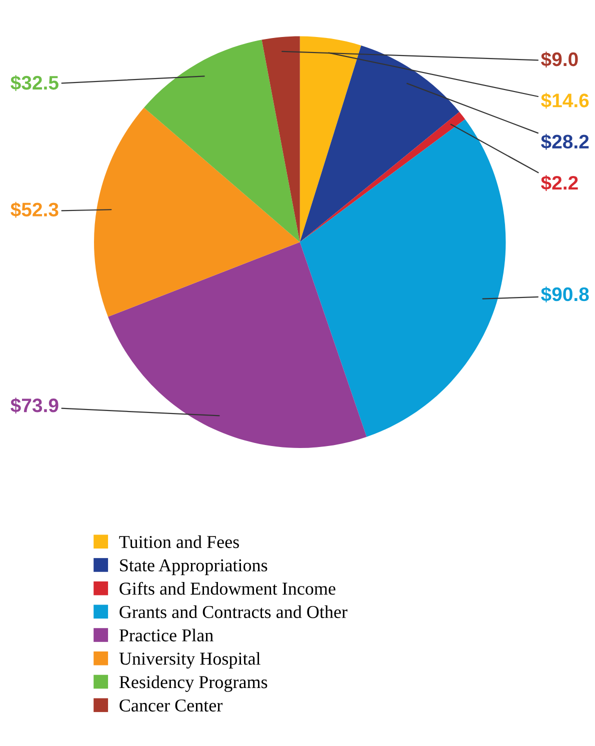  Describe the element at coordinates (228, 588) in the screenshot. I see `legend-label: Gifts and Endowment Income` at that location.